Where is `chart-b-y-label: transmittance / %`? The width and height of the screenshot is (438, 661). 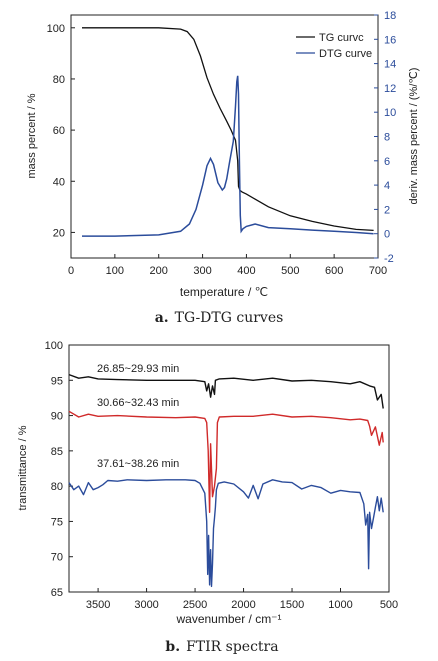
chart-b-y-label: transmittance / % is located at coordinates (23, 467).